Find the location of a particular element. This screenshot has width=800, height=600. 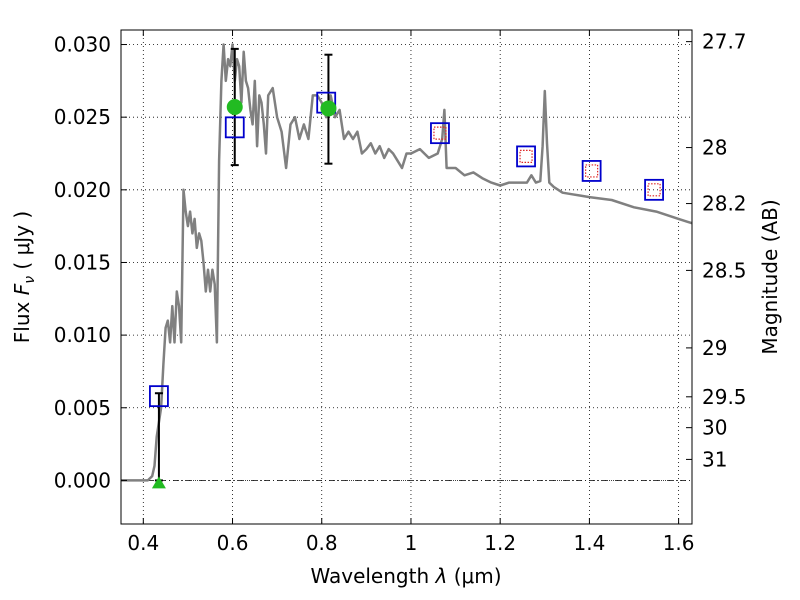

y2-axis-label: Magnitude (AB) is located at coordinates (770, 276).